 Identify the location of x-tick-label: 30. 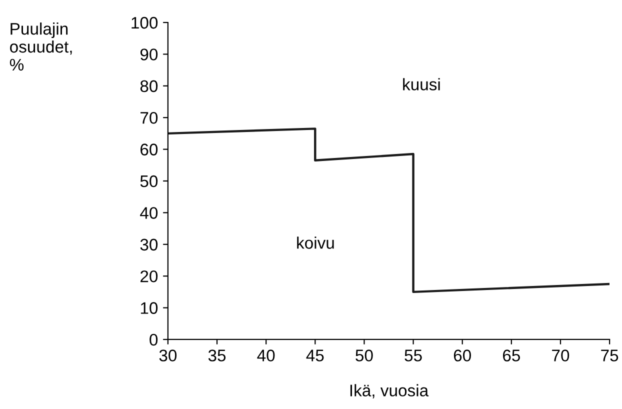
(168, 356).